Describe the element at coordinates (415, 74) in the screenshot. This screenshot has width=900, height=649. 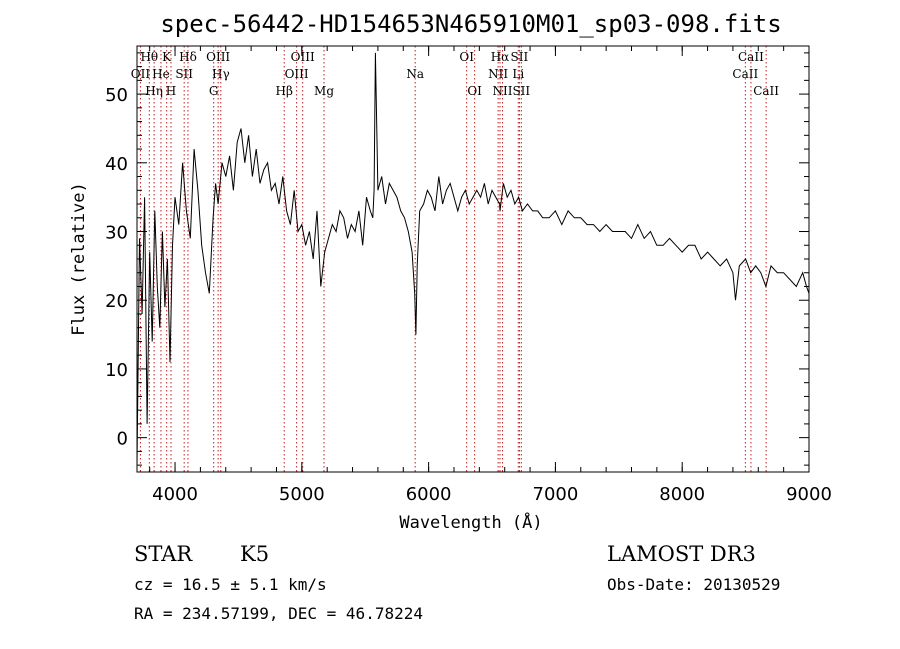
I see `spectral-line-label: Na` at that location.